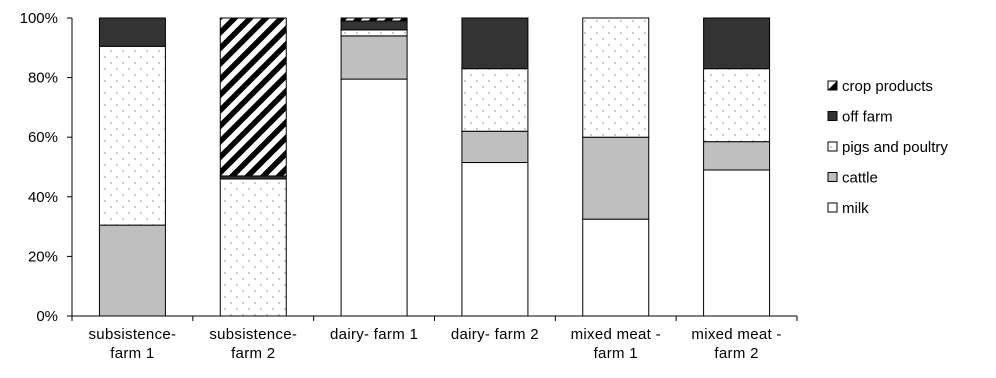 This screenshot has height=378, width=996. Describe the element at coordinates (43, 256) in the screenshot. I see `y-tick-label: 20%` at that location.